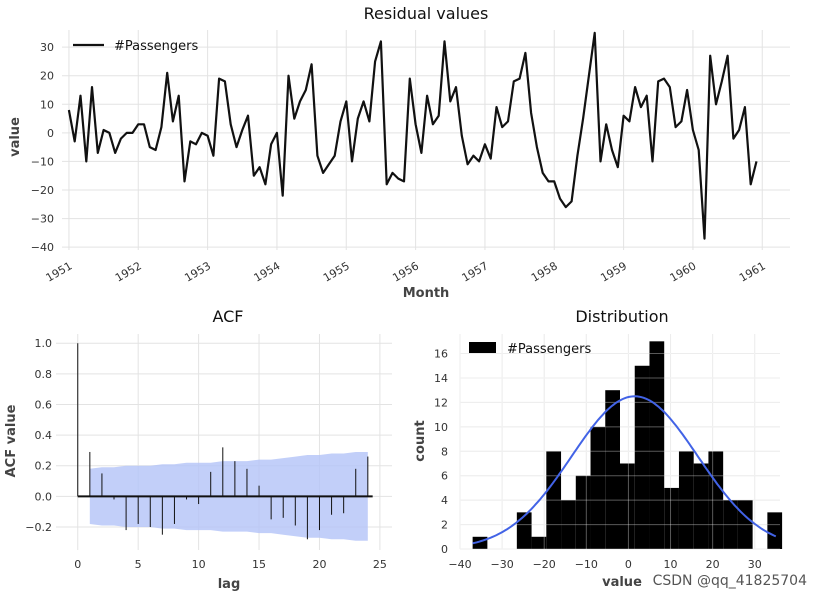  What do you see at coordinates (426, 13) in the screenshot?
I see `residual-title: Residual values` at bounding box center [426, 13].